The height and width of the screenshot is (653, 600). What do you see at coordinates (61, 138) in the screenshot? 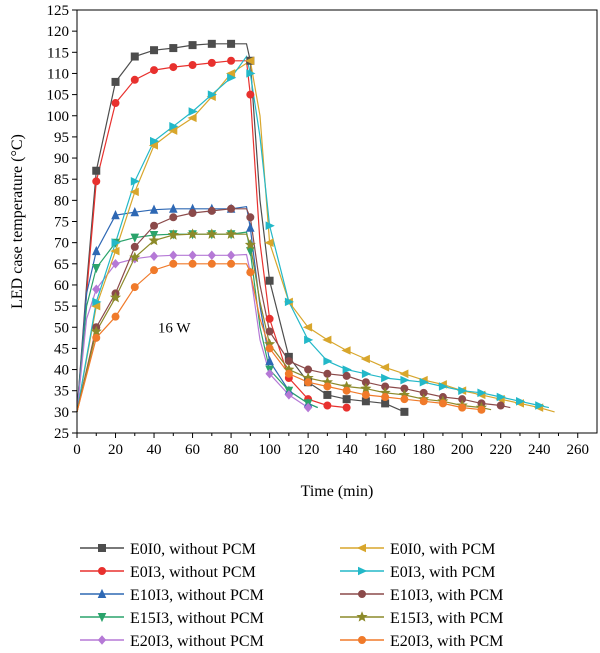
I see `y-tick-label: 95` at bounding box center [61, 138].